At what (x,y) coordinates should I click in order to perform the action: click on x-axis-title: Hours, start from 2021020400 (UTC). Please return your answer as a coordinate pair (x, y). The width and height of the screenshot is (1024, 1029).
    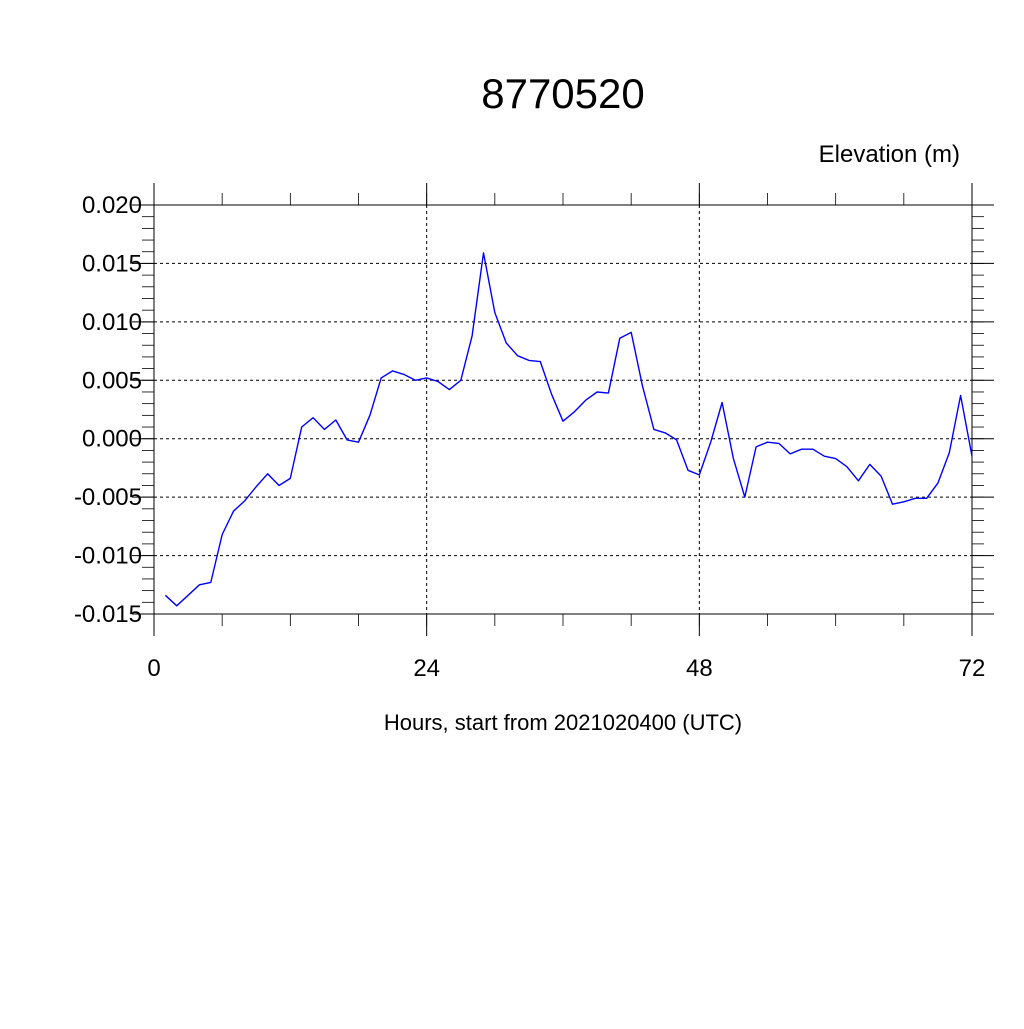
    Looking at the image, I should click on (563, 722).